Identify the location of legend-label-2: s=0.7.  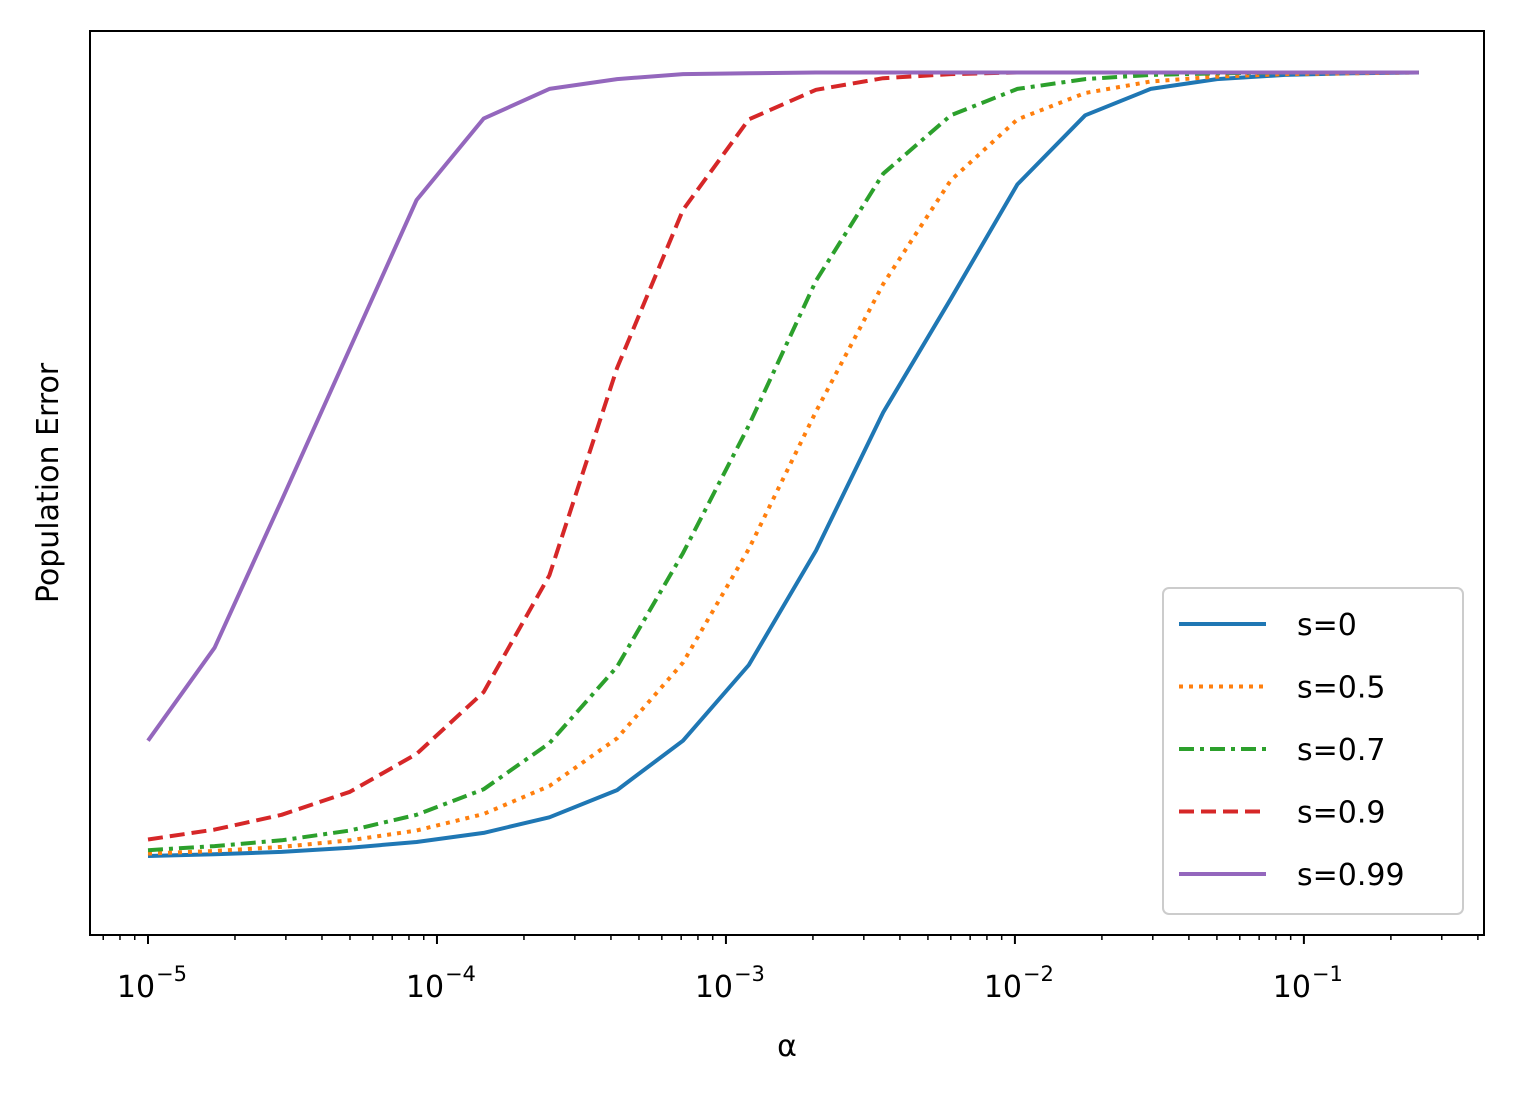
(1341, 750).